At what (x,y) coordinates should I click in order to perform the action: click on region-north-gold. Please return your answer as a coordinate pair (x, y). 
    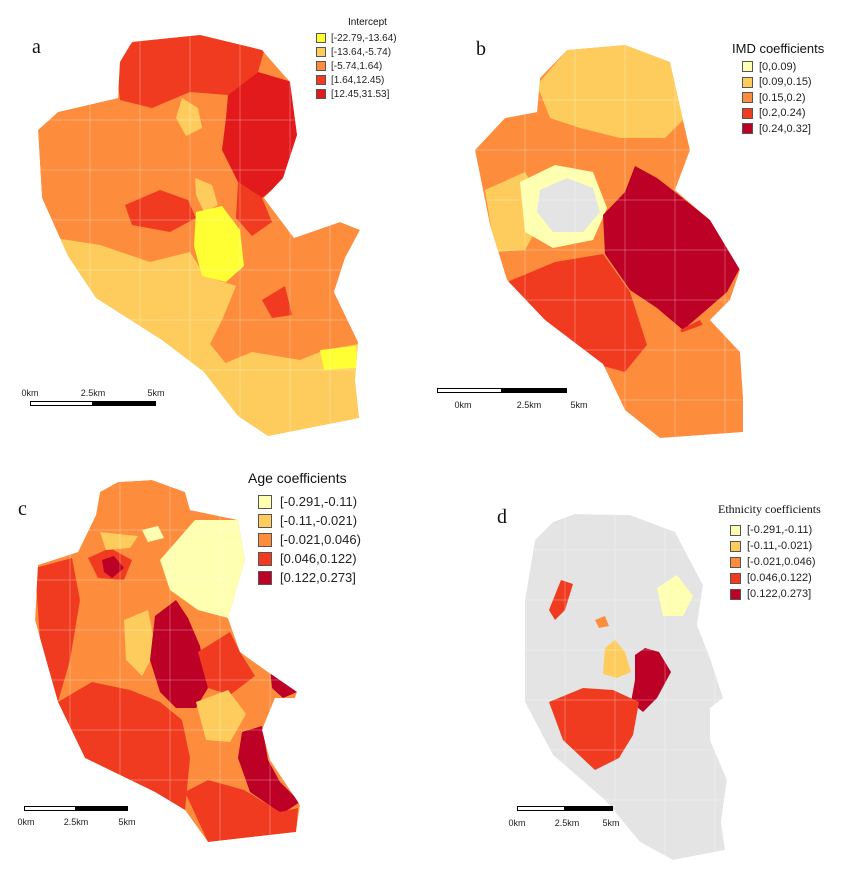
    Looking at the image, I should click on (119, 541).